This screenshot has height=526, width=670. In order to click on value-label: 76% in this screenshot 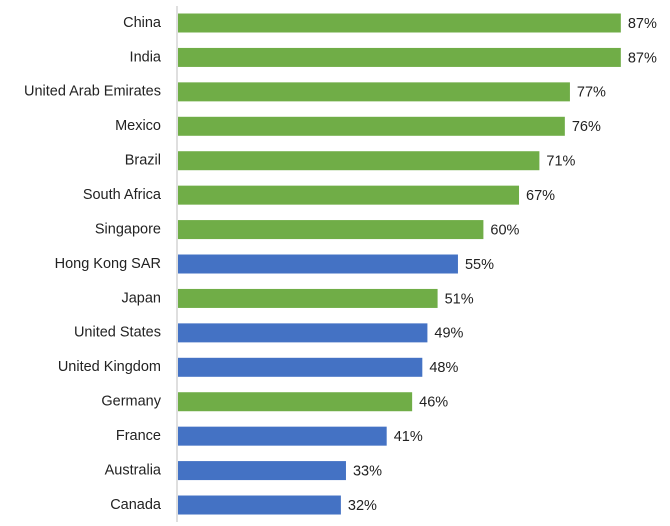, I will do `click(586, 127)`.